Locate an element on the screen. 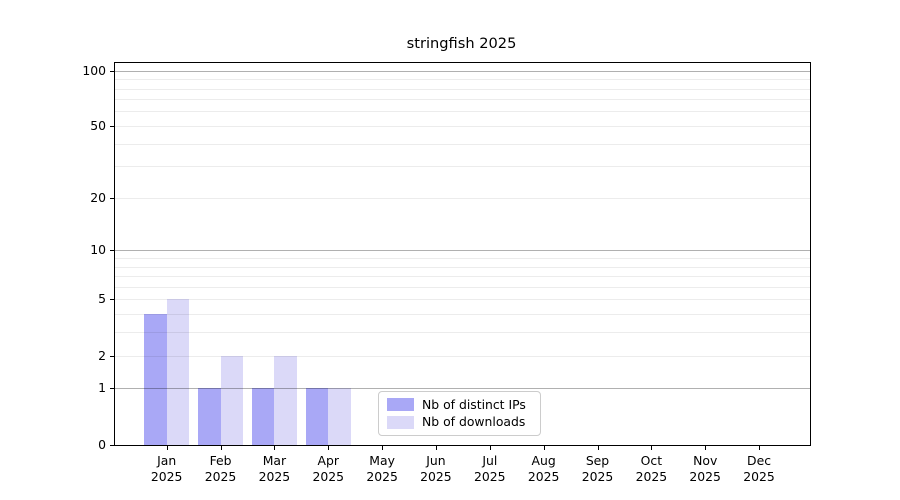 The height and width of the screenshot is (500, 900). x-tick-month: Oct is located at coordinates (651, 460).